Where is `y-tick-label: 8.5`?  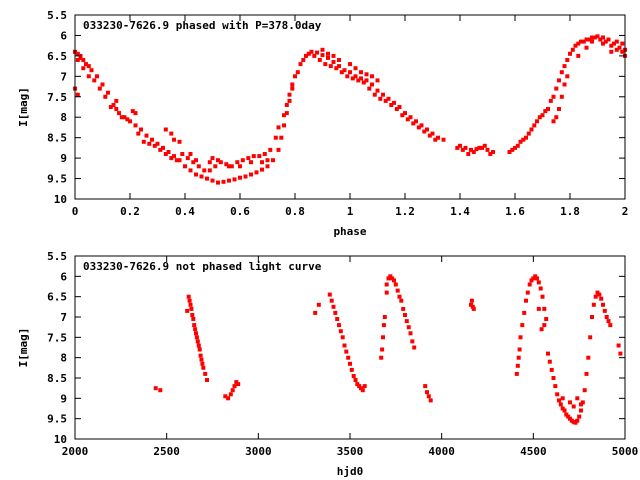
y-tick-label: 8.5 is located at coordinates (57, 378).